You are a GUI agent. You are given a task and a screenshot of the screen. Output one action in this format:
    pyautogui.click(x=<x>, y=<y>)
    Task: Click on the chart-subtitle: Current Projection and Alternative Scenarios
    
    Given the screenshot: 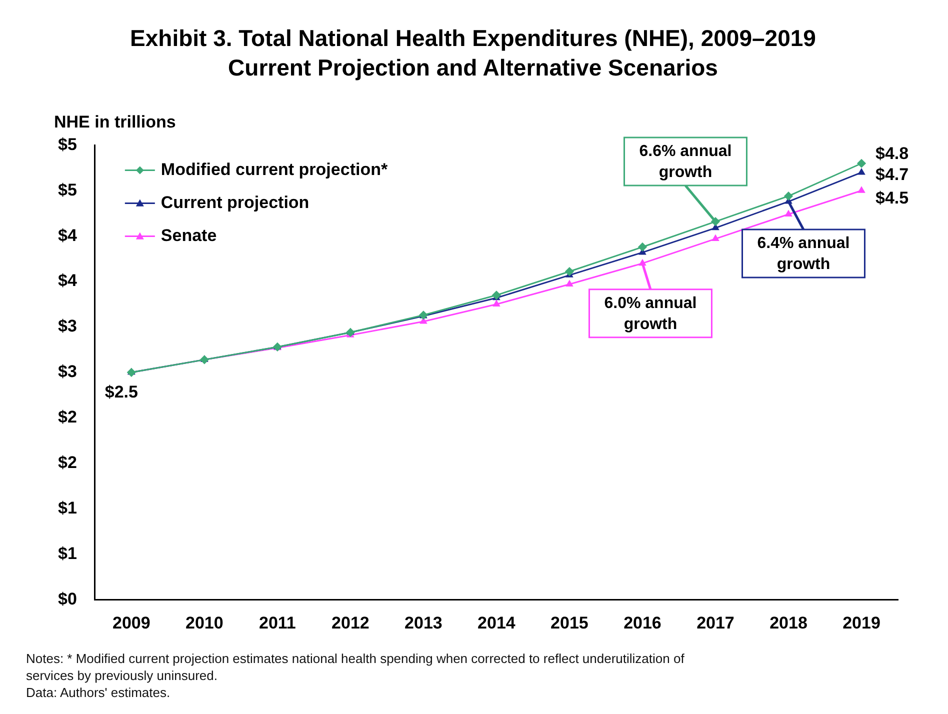 What is the action you would take?
    pyautogui.click(x=473, y=67)
    